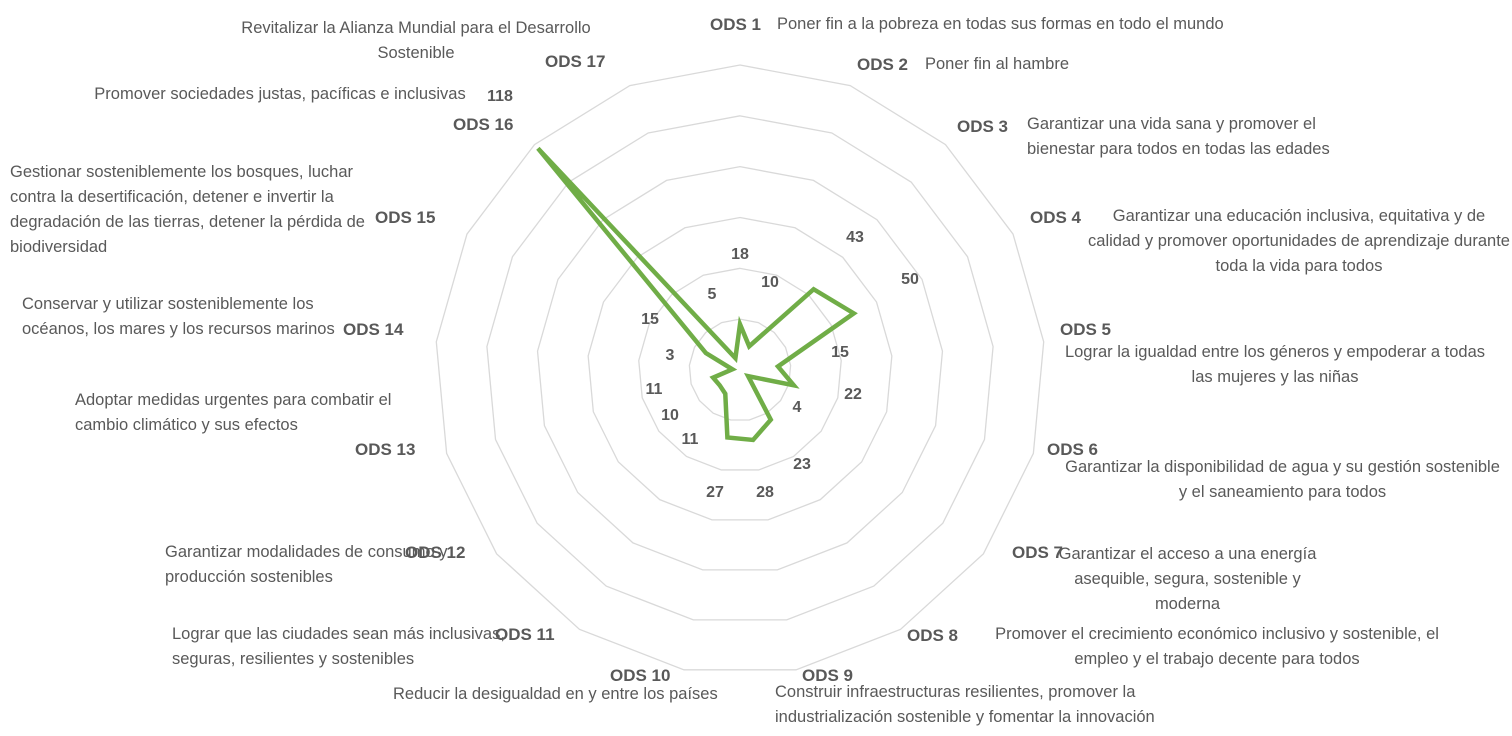 This screenshot has width=1512, height=736. I want to click on data-label: 27, so click(715, 492).